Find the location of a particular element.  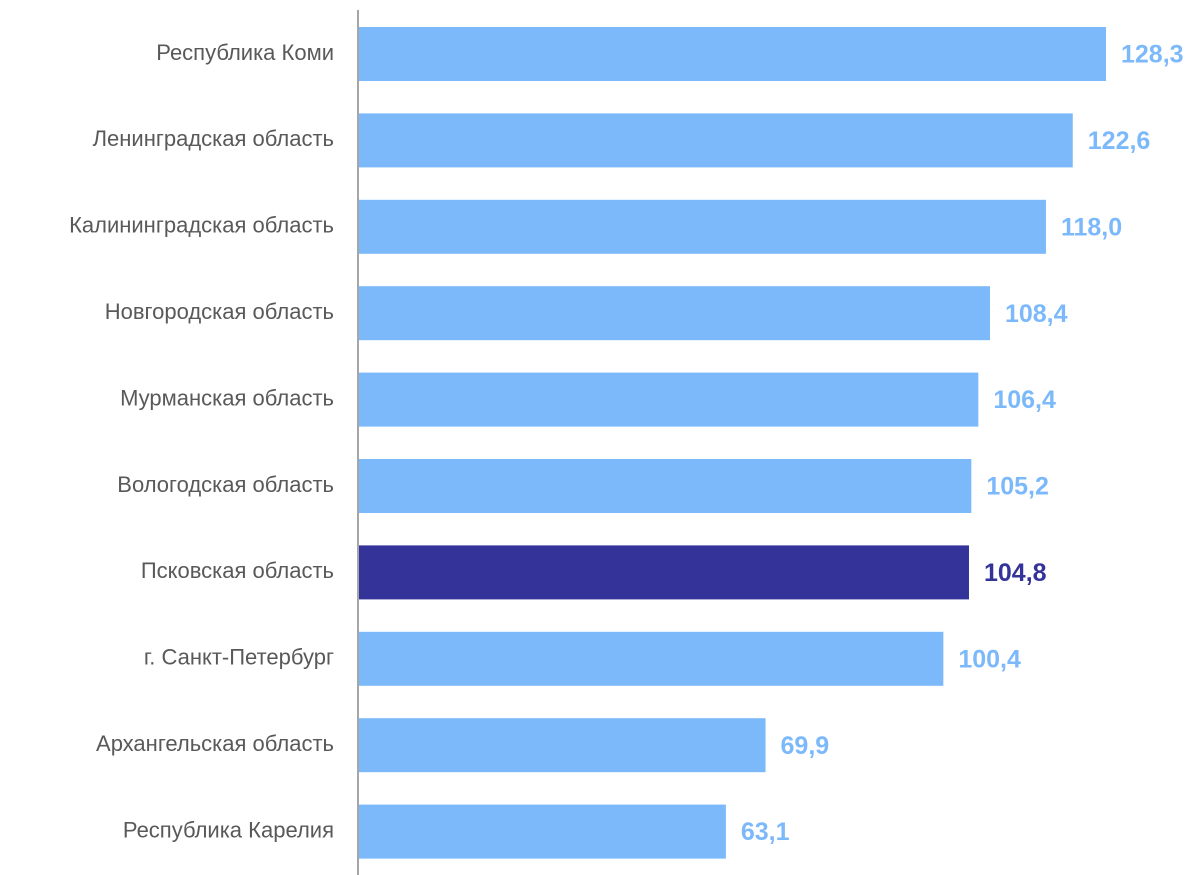

value-label-1: 122,6 is located at coordinates (1119, 141).